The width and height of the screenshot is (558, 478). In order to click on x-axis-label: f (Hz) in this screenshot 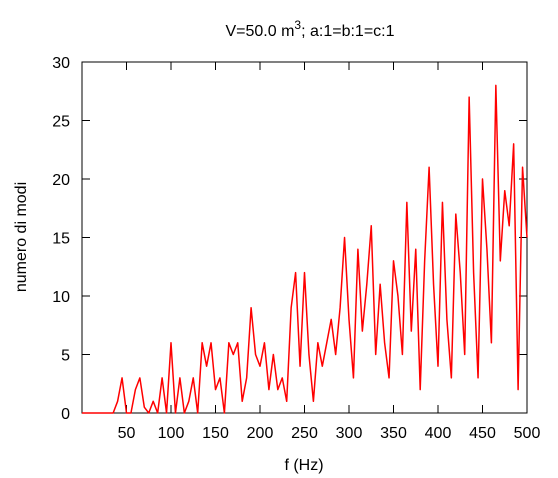, I will do `click(303, 465)`.